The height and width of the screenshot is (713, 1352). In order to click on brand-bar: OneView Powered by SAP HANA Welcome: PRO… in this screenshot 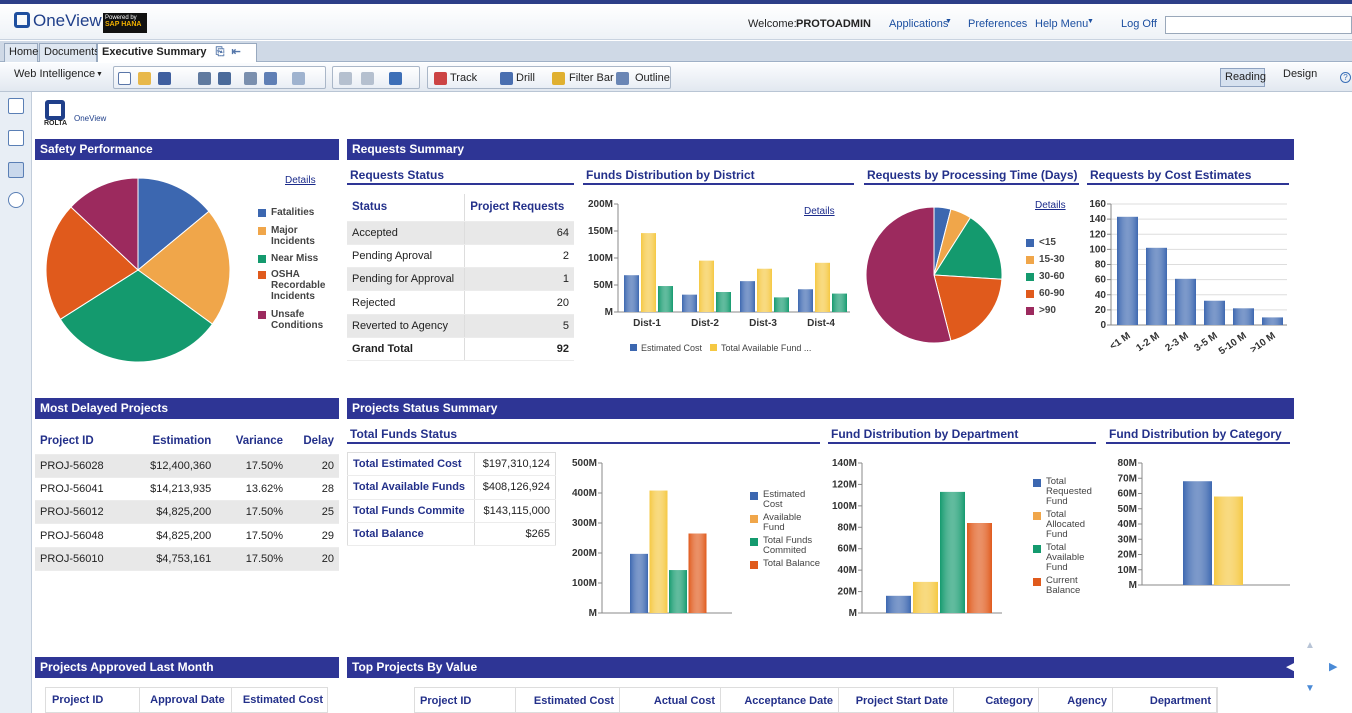, I will do `click(676, 22)`.